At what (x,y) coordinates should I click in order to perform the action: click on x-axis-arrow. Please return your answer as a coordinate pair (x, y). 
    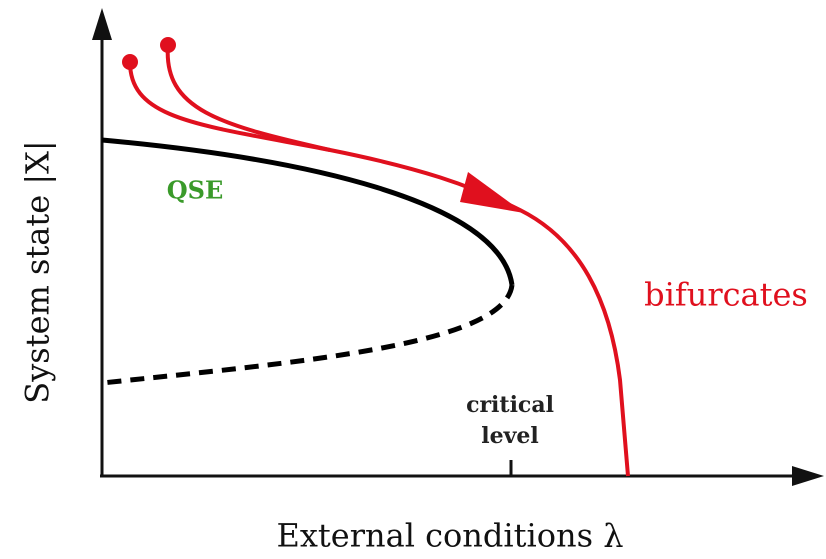
    Looking at the image, I should click on (808, 476).